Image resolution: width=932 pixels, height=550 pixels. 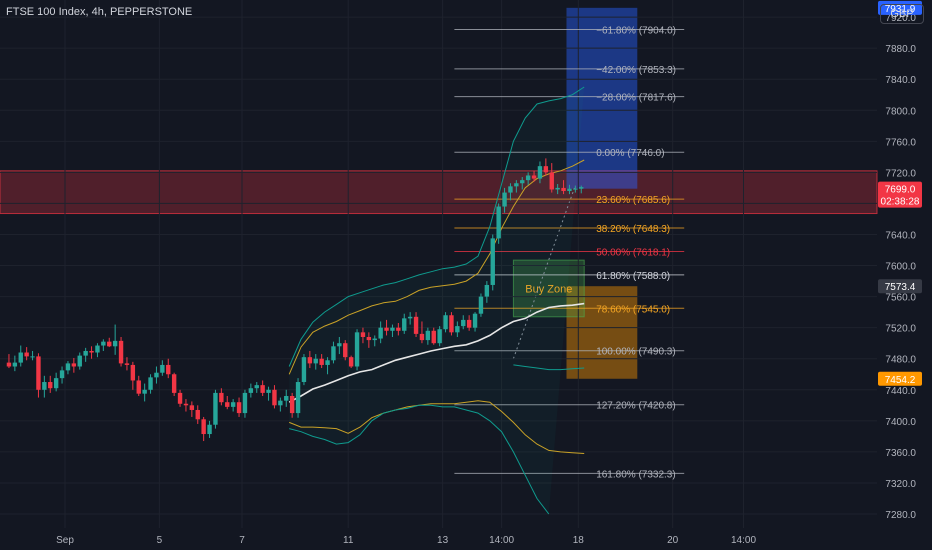 I want to click on fib-level-label: 50.00% (7618.1), so click(x=633, y=252).